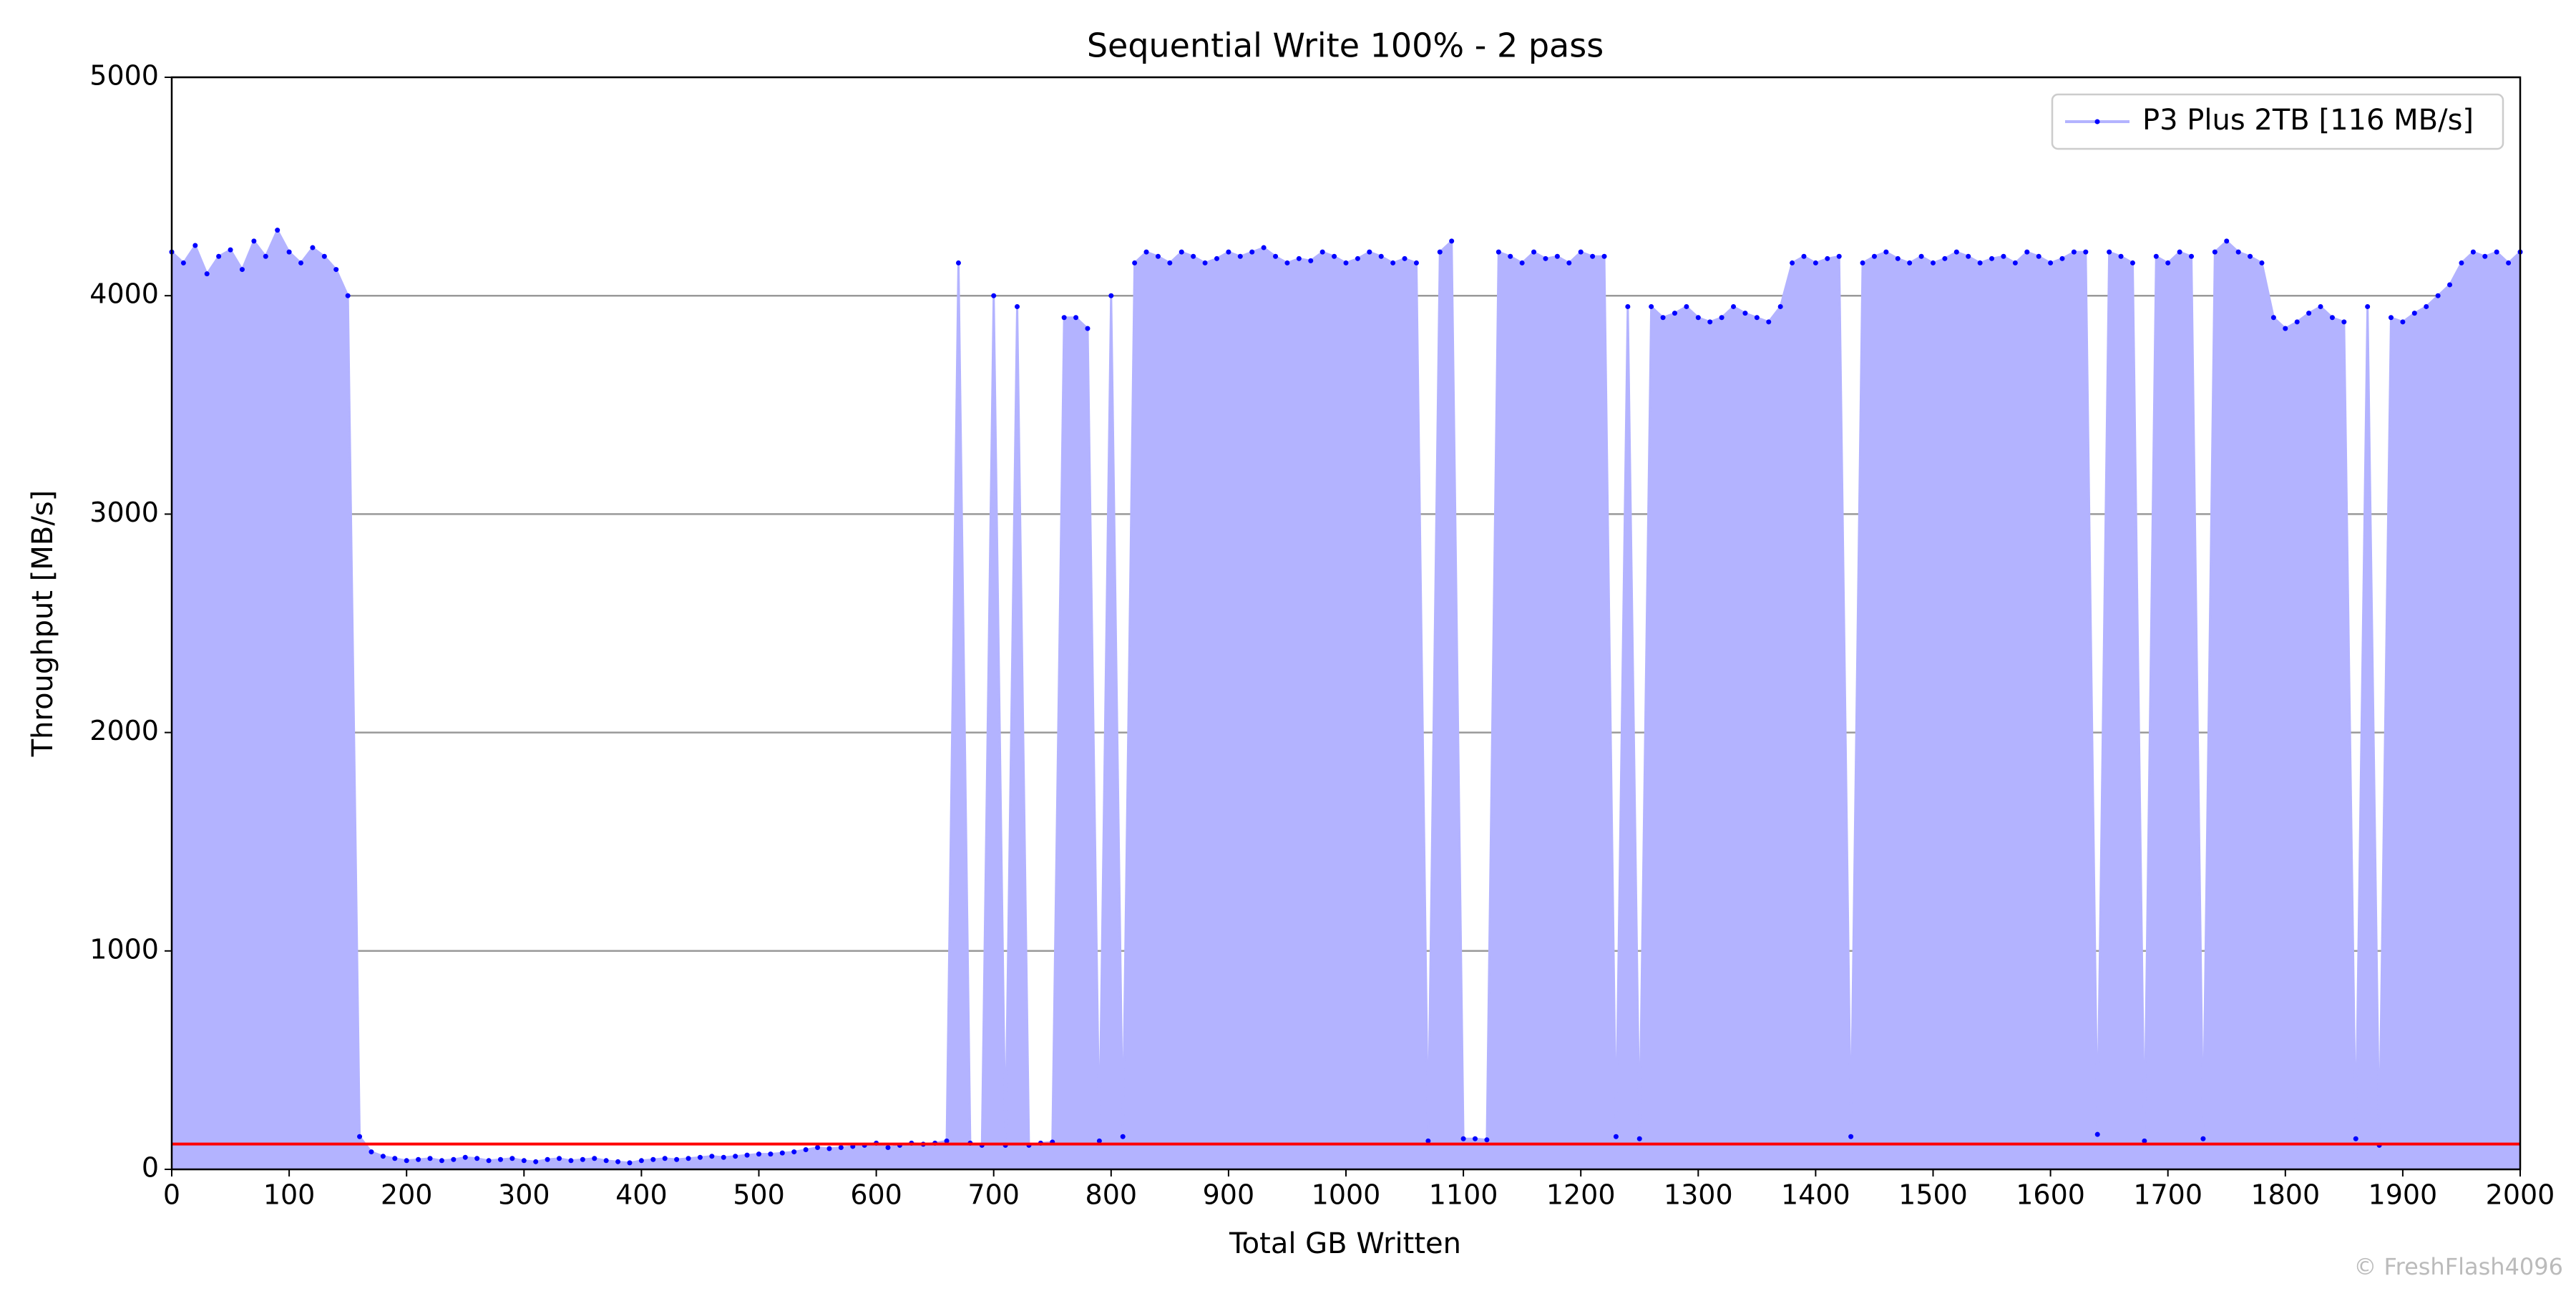 Image resolution: width=2576 pixels, height=1291 pixels. I want to click on y-tick-label: 4000, so click(124, 294).